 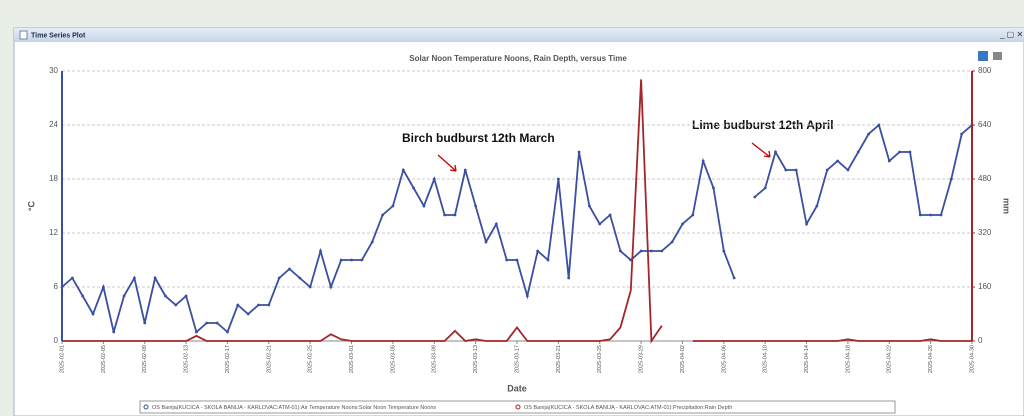 I want to click on x-tick-label: 2025-03-05, so click(x=393, y=359).